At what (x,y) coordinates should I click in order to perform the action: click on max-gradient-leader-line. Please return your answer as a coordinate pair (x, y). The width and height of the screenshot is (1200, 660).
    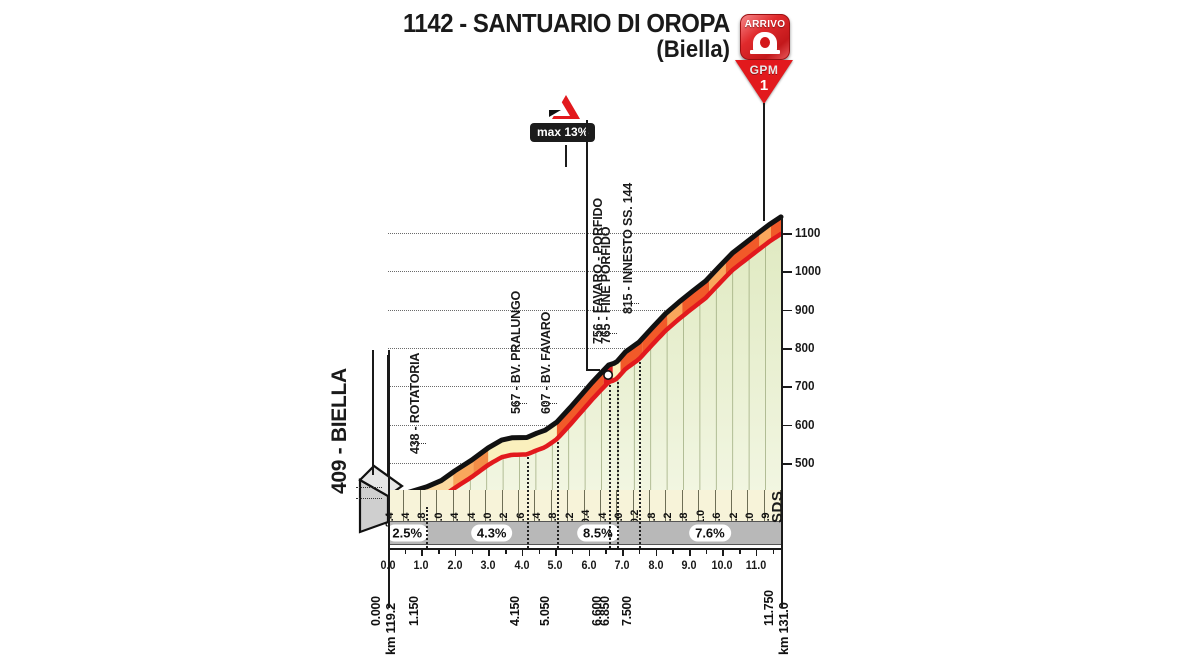
    Looking at the image, I should click on (566, 156).